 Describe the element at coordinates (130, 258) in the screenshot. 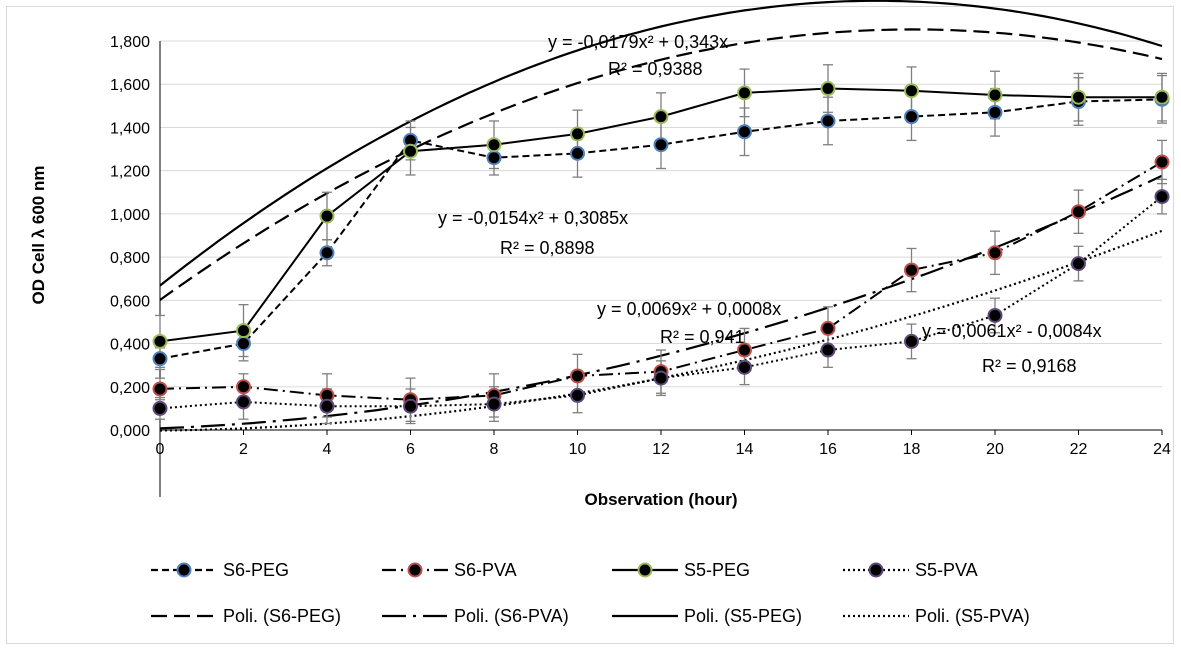

I see `y-tick-label: 0,800` at that location.